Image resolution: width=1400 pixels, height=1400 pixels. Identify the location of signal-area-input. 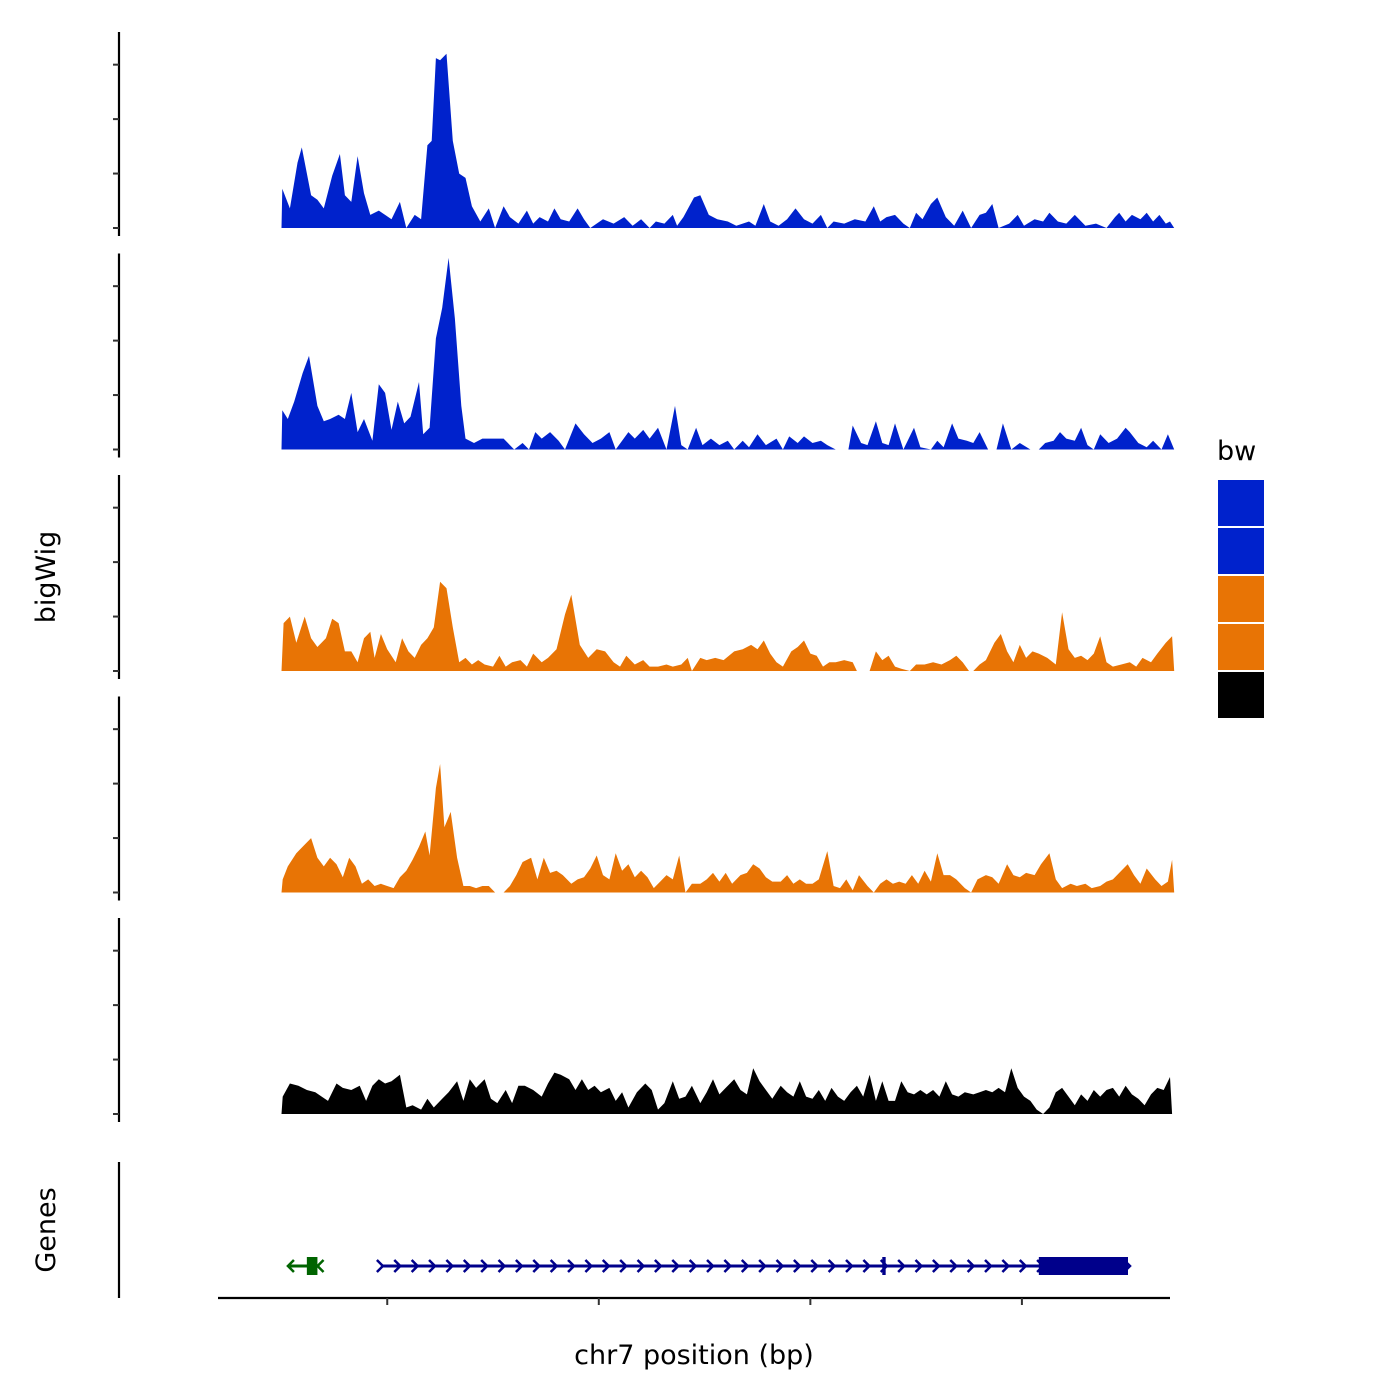
(727, 1091).